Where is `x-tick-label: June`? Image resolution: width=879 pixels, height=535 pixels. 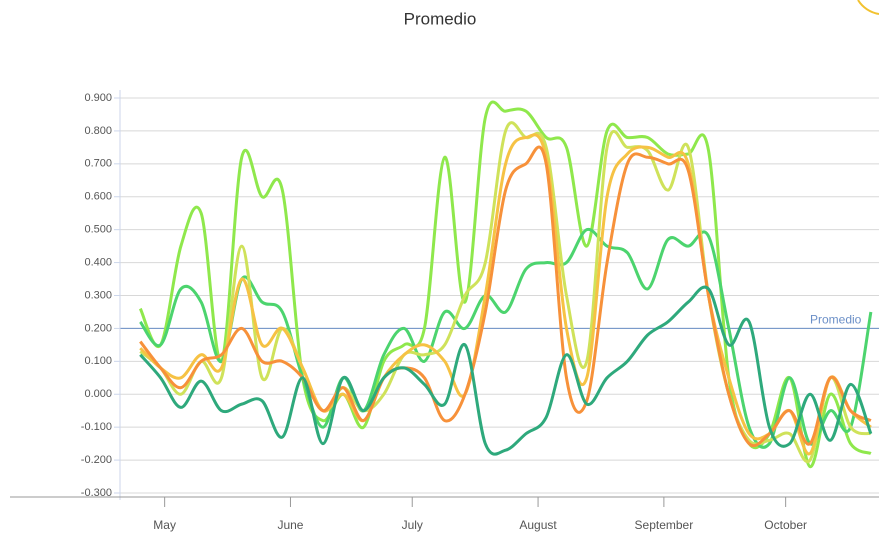
x-tick-label: June is located at coordinates (290, 525).